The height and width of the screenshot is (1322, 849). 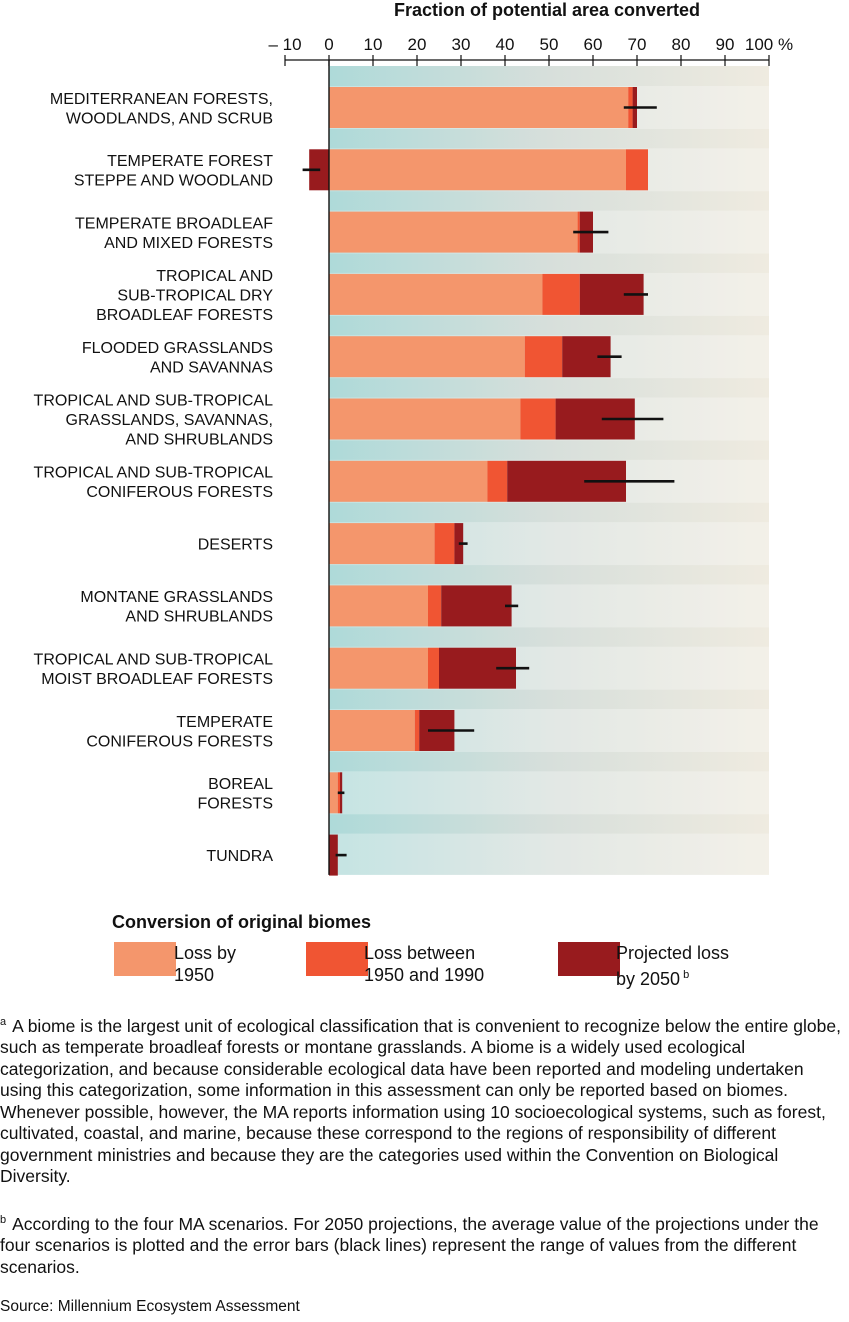 I want to click on category-label: FLOODED GRASSLANDS AND SAVANNAS, so click(x=177, y=358).